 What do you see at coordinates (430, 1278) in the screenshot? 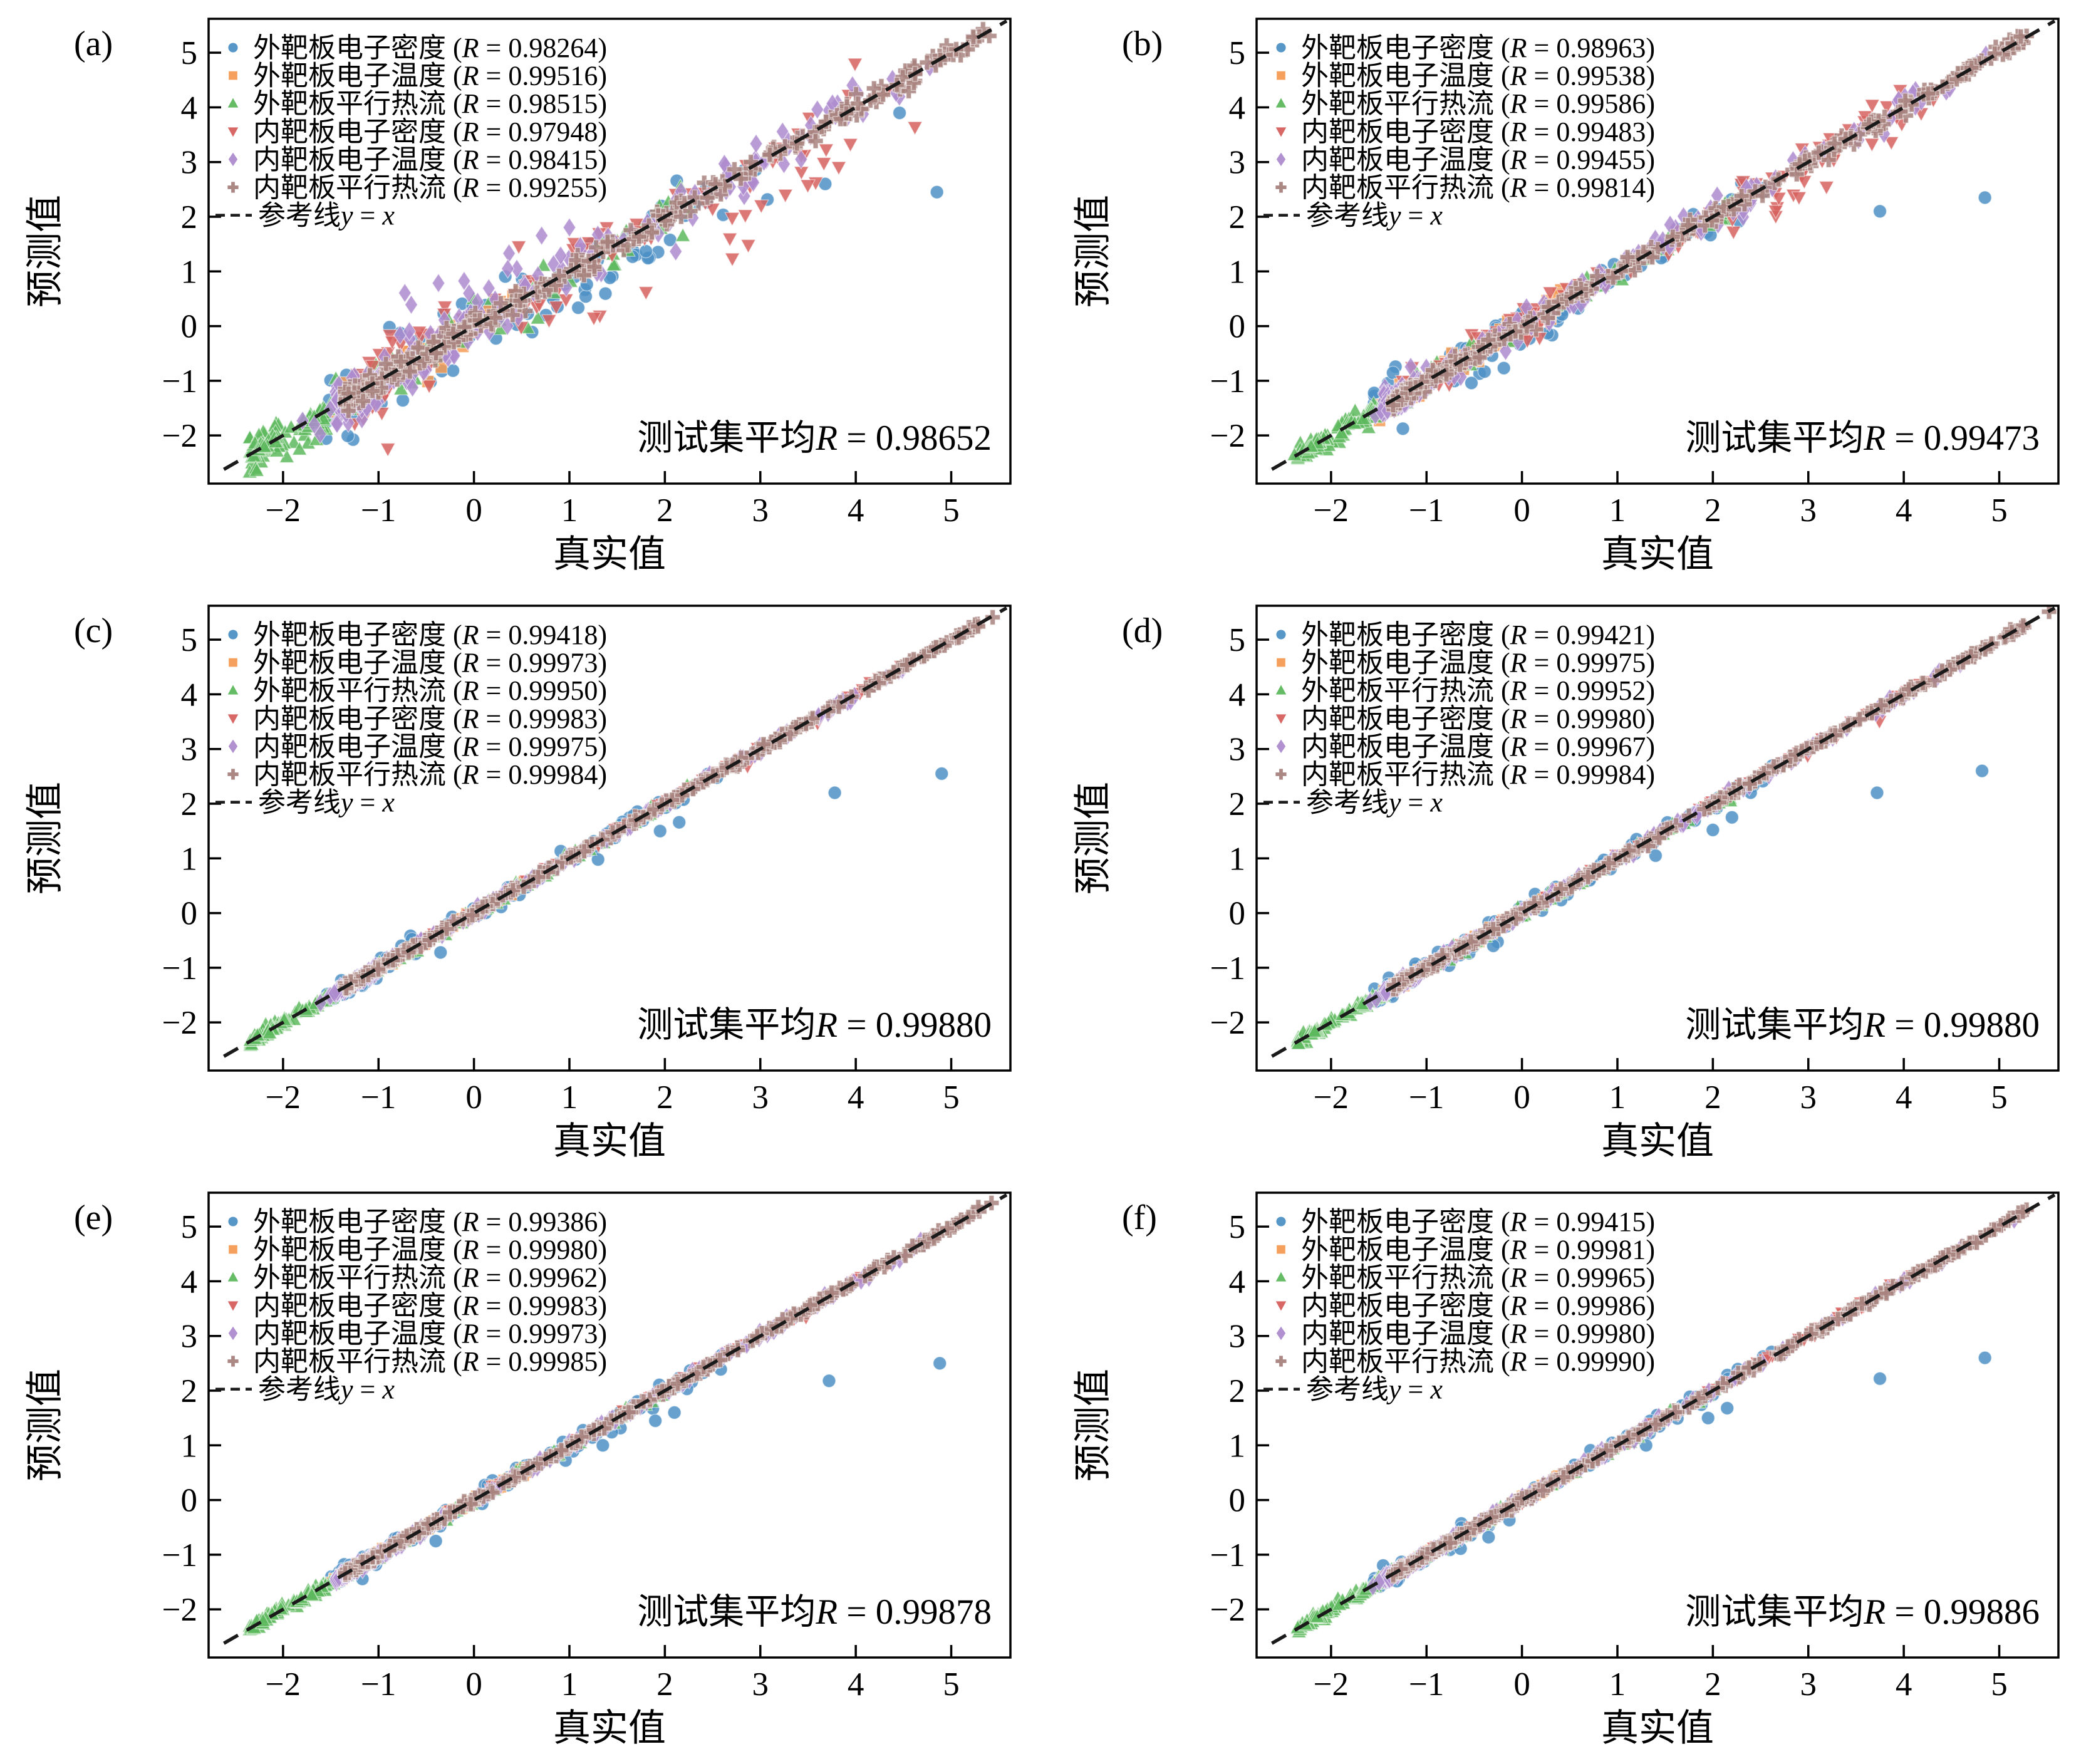
I see `legend-item-out-q: 外靶板平行热流 (R = 0.99962)` at bounding box center [430, 1278].